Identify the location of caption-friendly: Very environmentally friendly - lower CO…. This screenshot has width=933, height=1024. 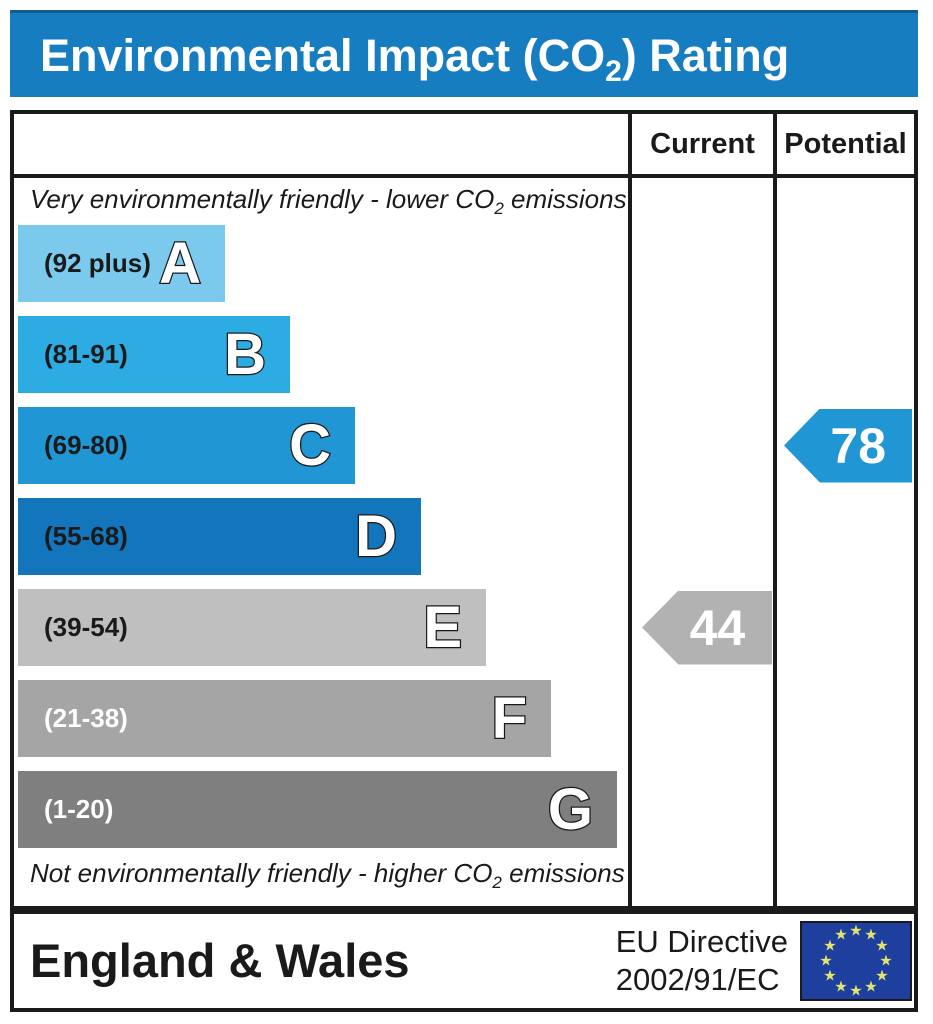
(328, 201).